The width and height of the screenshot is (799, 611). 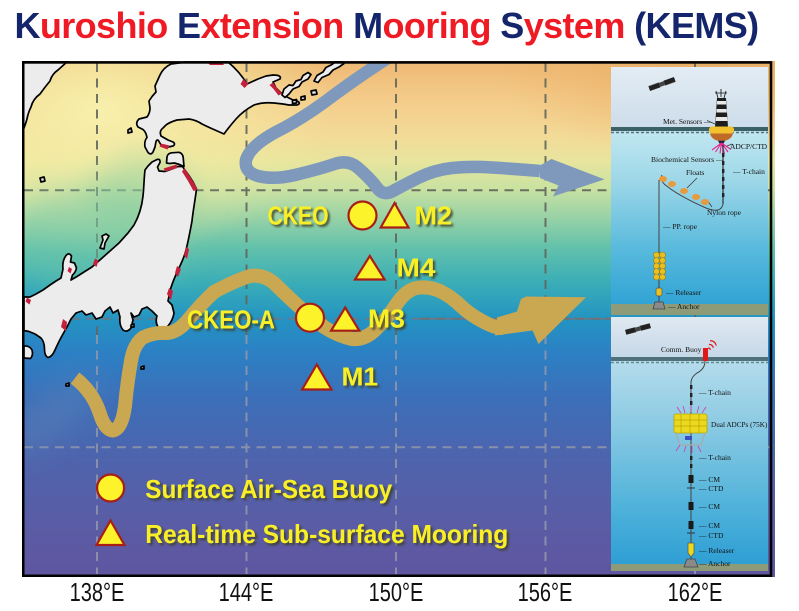 I want to click on svg-text: M1, so click(x=360, y=377).